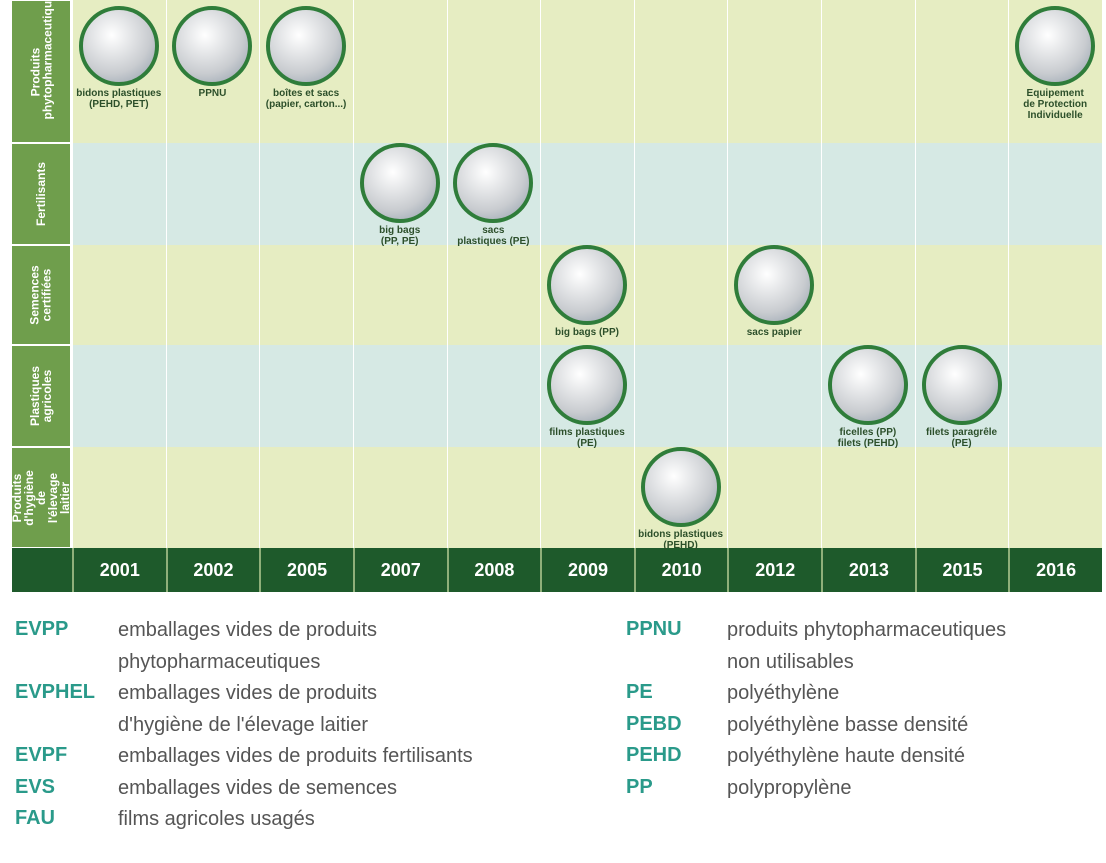  Describe the element at coordinates (789, 787) in the screenshot. I see `legend-desc: polypropylène` at that location.